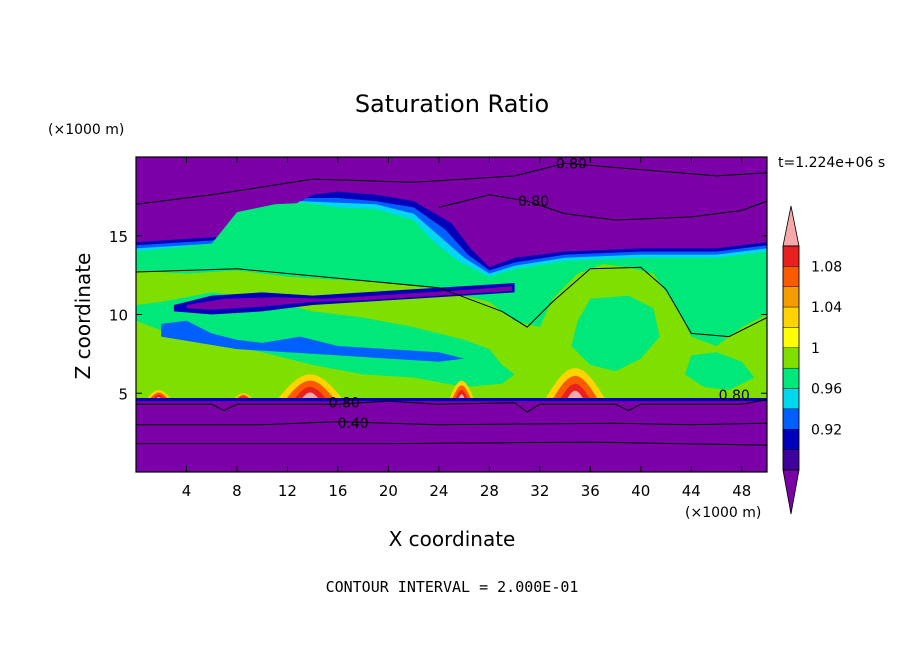 The height and width of the screenshot is (654, 904). What do you see at coordinates (352, 424) in the screenshot?
I see `contour-label: 0.40` at bounding box center [352, 424].